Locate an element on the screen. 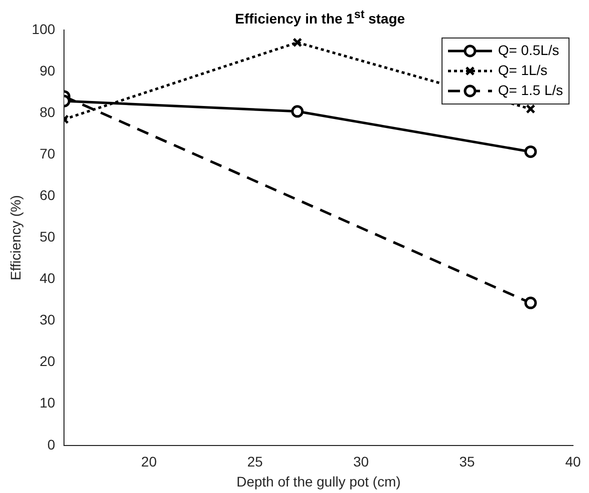 The image size is (589, 493). y-tick-label: 0 is located at coordinates (51, 444).